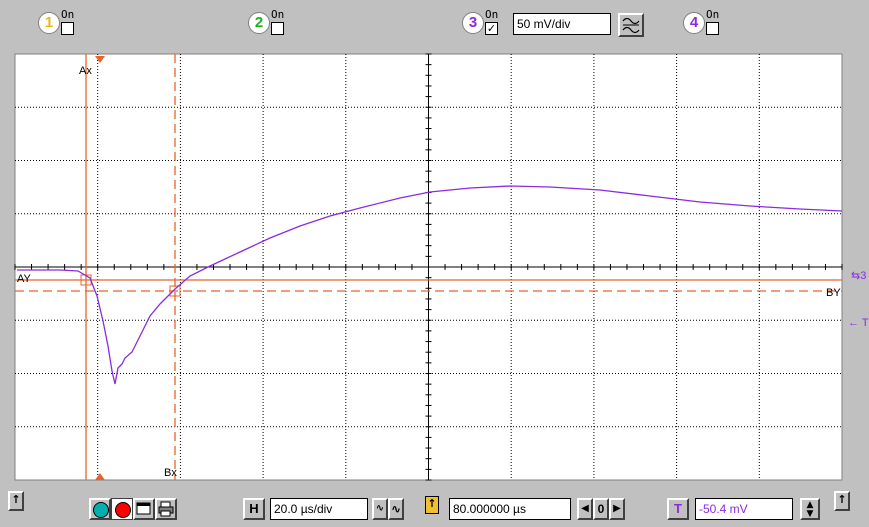 This screenshot has height=527, width=869. I want to click on cursor-bx-label: Bx, so click(170, 473).